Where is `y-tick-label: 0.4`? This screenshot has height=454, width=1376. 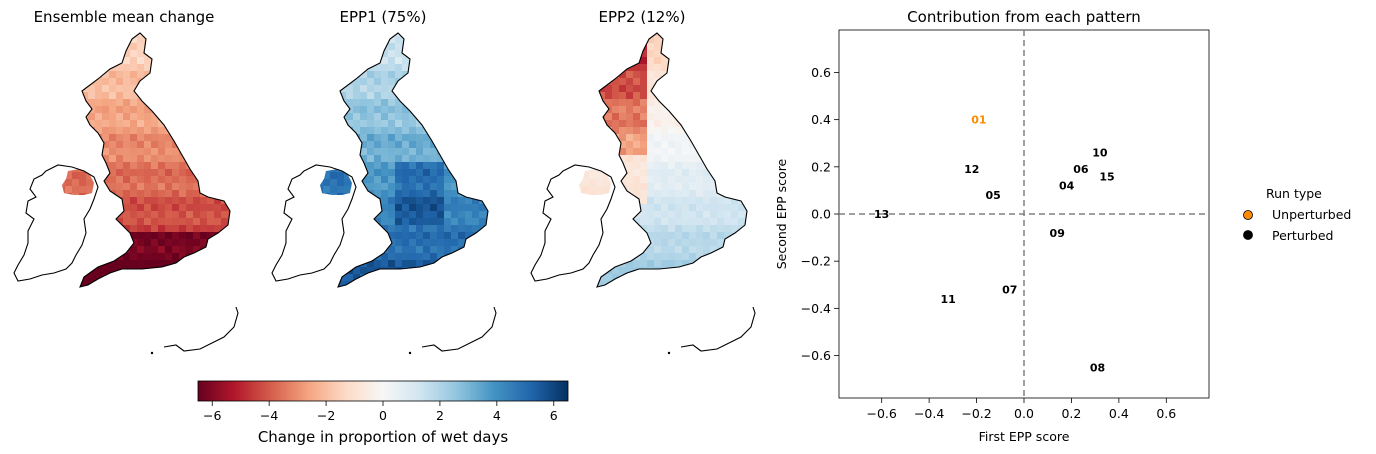
y-tick-label: 0.4 is located at coordinates (821, 119).